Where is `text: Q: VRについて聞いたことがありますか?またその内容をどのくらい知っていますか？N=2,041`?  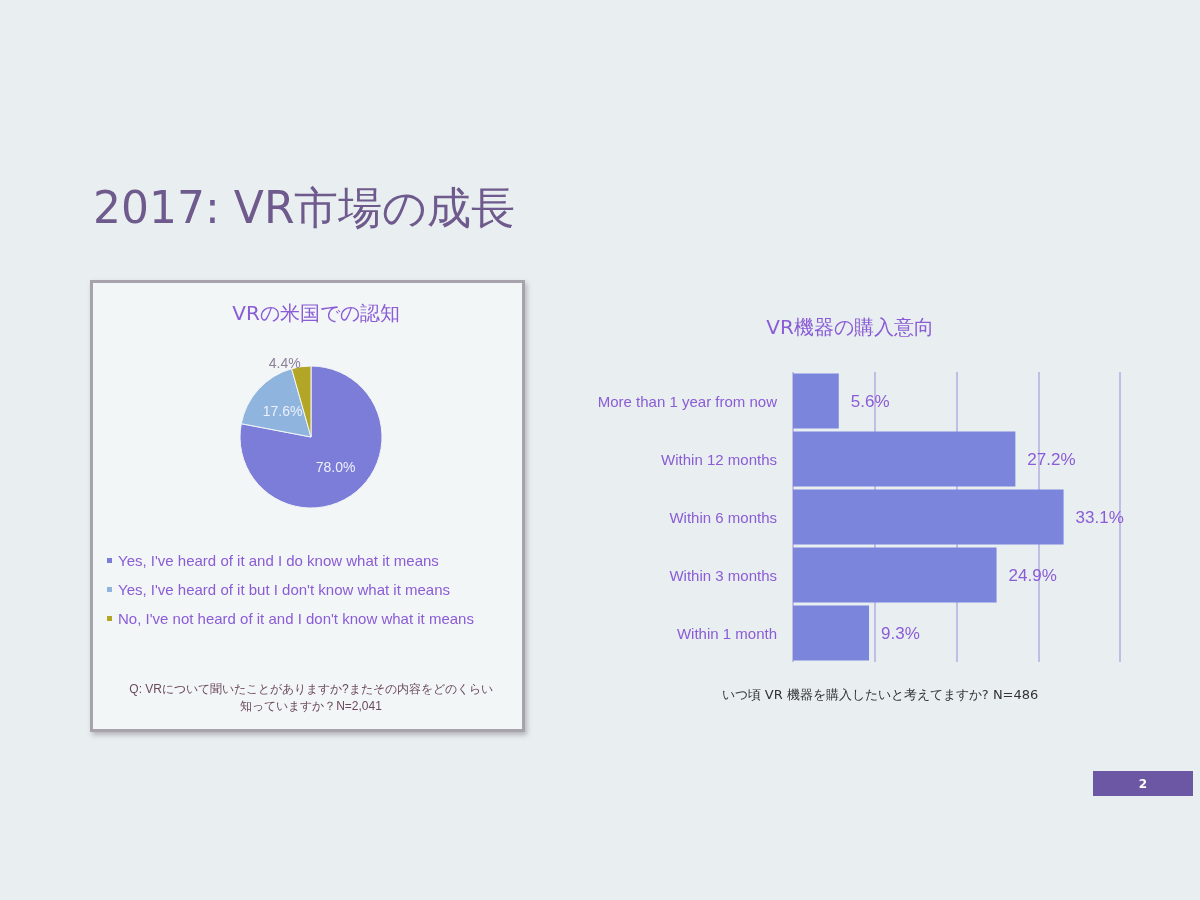
text: Q: VRについて聞いたことがありますか?またその内容をどのくらい知っていますか？N=2,041 is located at coordinates (311, 697).